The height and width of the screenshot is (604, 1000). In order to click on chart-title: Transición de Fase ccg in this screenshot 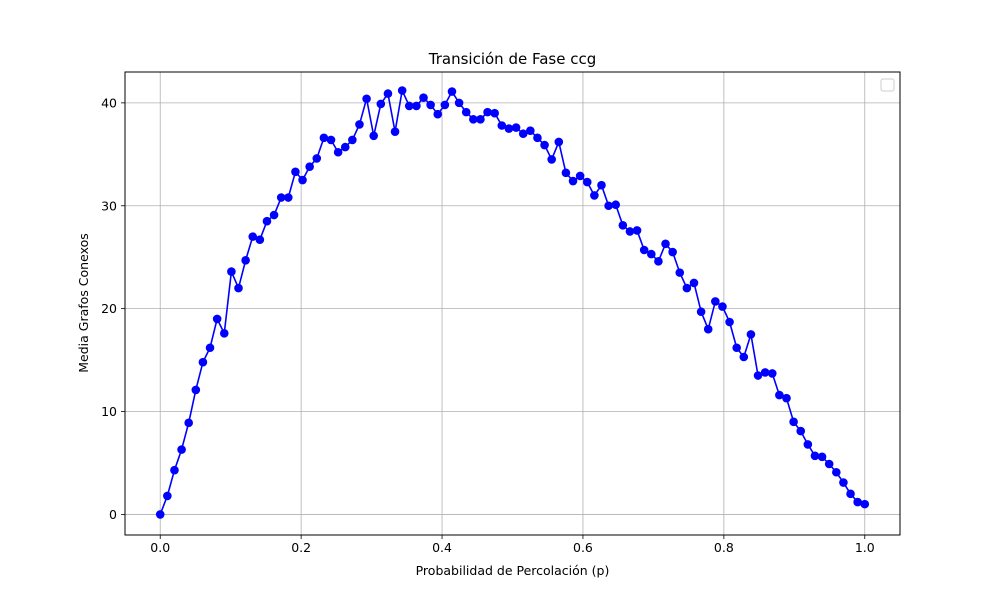, I will do `click(512, 59)`.